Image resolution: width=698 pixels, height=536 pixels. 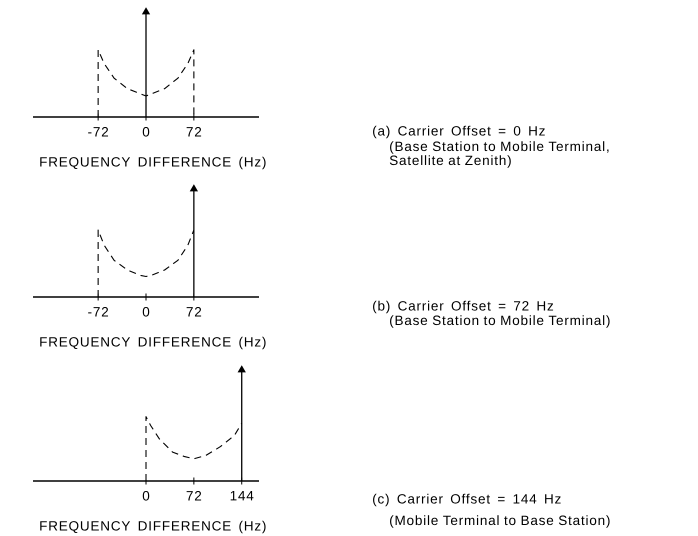 What do you see at coordinates (500, 321) in the screenshot?
I see `text: (Base Station to Mobile Terminal)` at bounding box center [500, 321].